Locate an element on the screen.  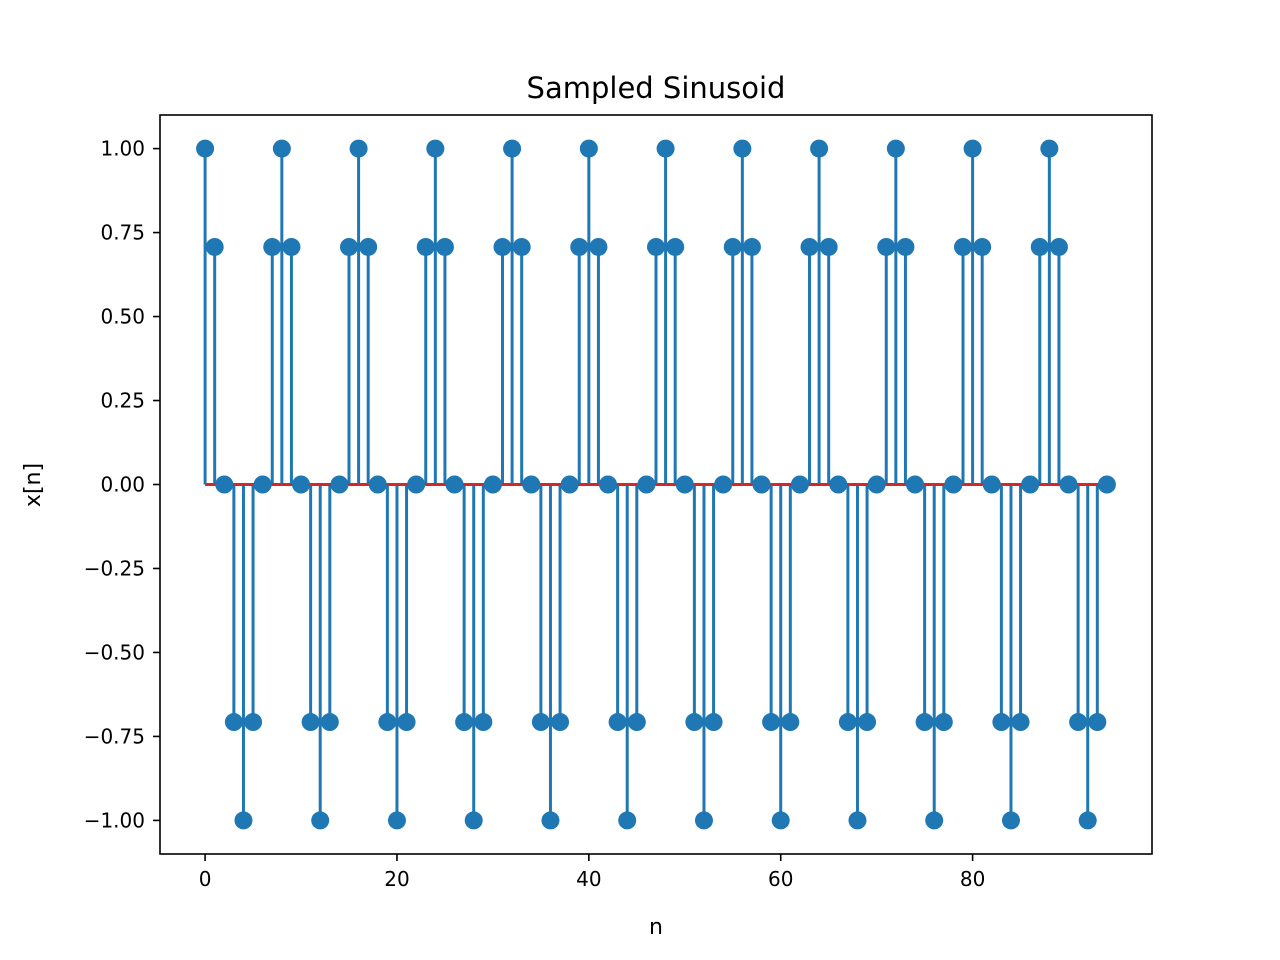
y-axis-label: x[n] is located at coordinates (33, 485).